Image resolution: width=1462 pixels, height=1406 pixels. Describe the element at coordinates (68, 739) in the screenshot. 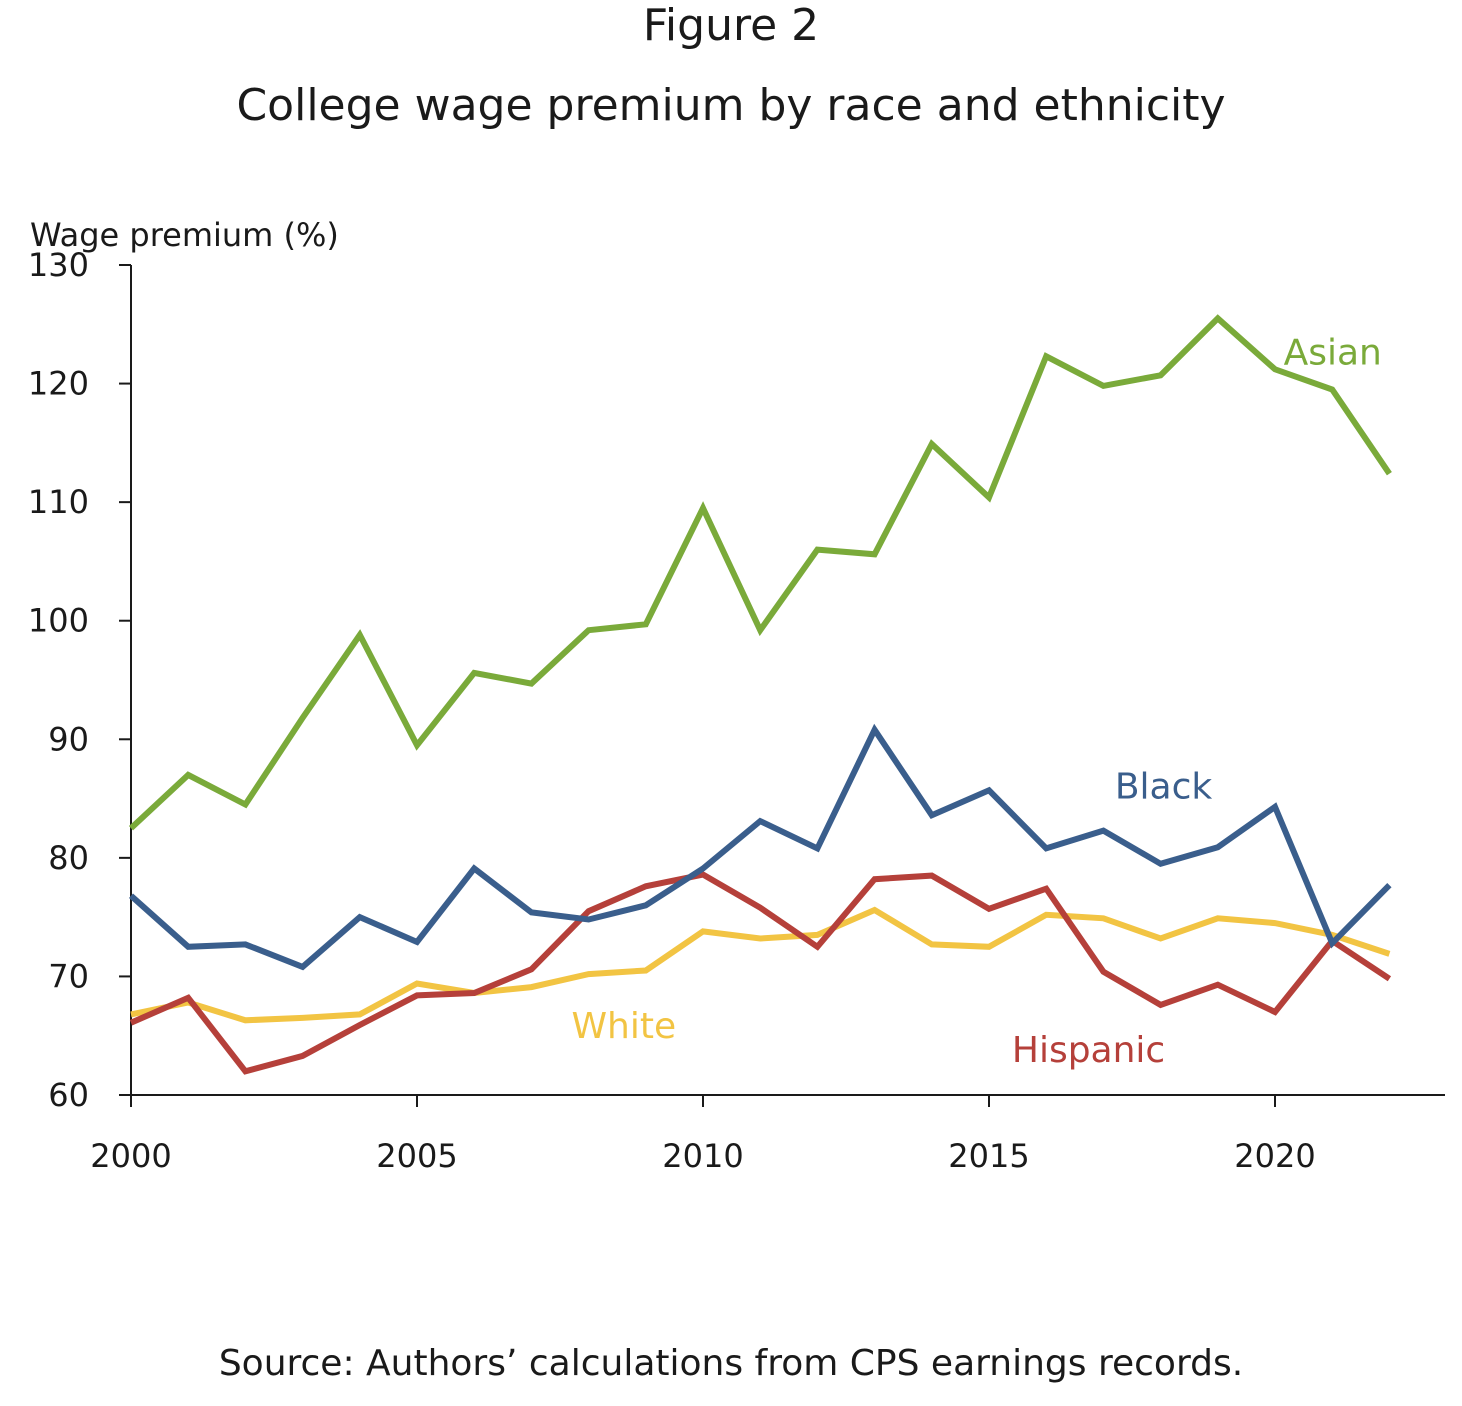

I see `y-tick-label: 90` at that location.